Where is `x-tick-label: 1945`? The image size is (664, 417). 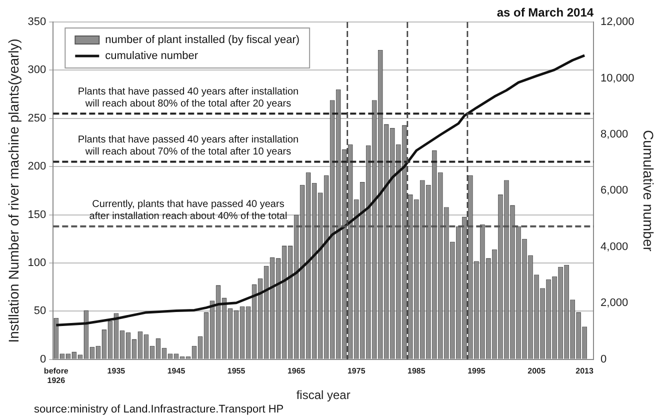
x-tick-label: 1945 is located at coordinates (176, 371).